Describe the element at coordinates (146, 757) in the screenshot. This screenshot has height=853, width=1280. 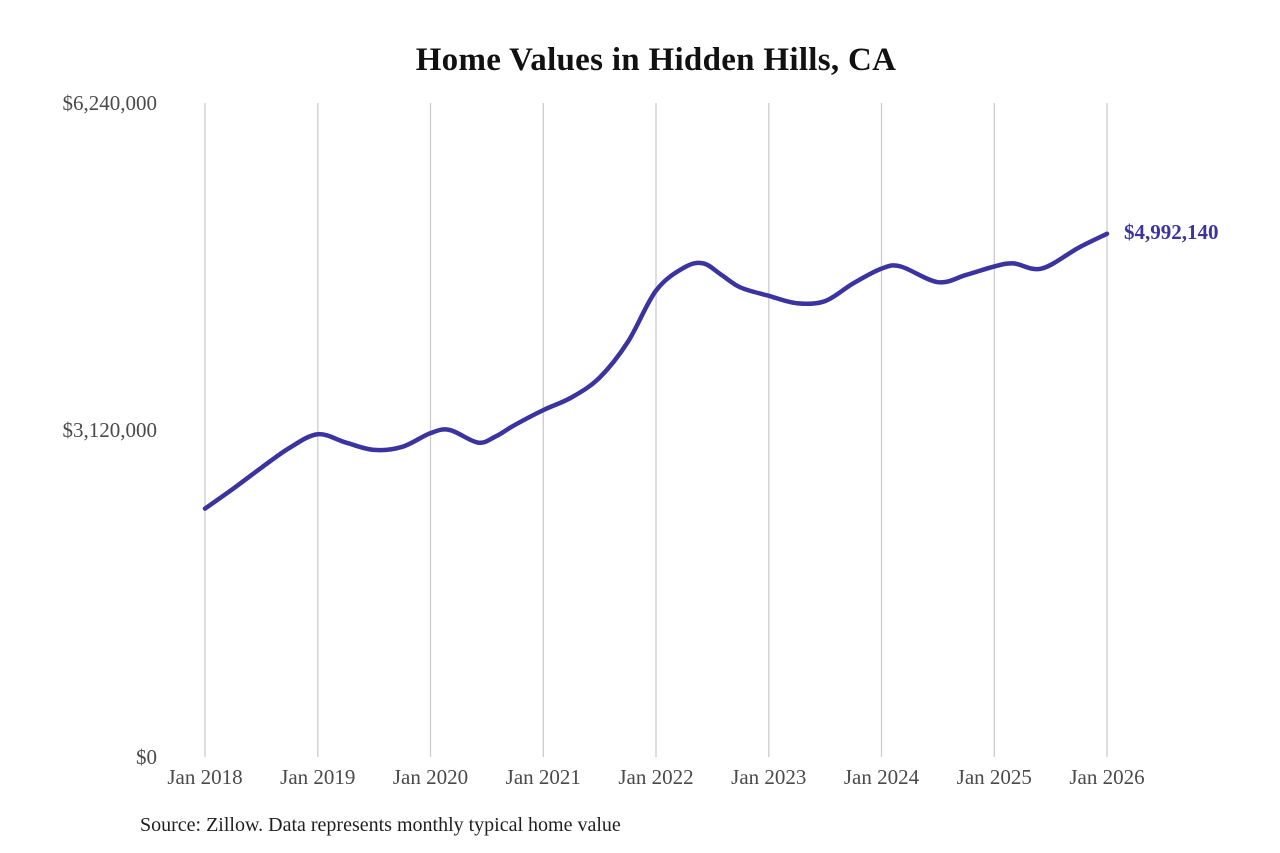
I see `y-axis-tick-label: $0` at that location.